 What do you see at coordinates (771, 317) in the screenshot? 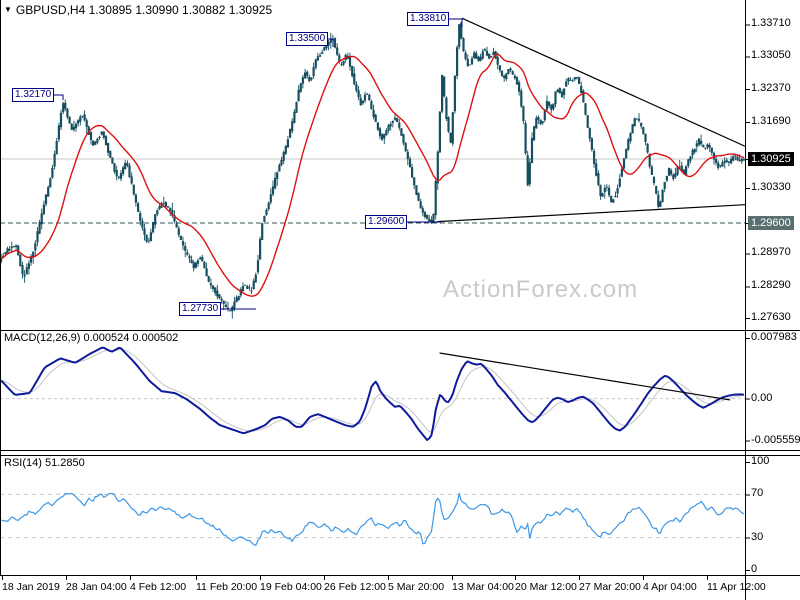
I see `price-axis-label: 1.27630` at bounding box center [771, 317].